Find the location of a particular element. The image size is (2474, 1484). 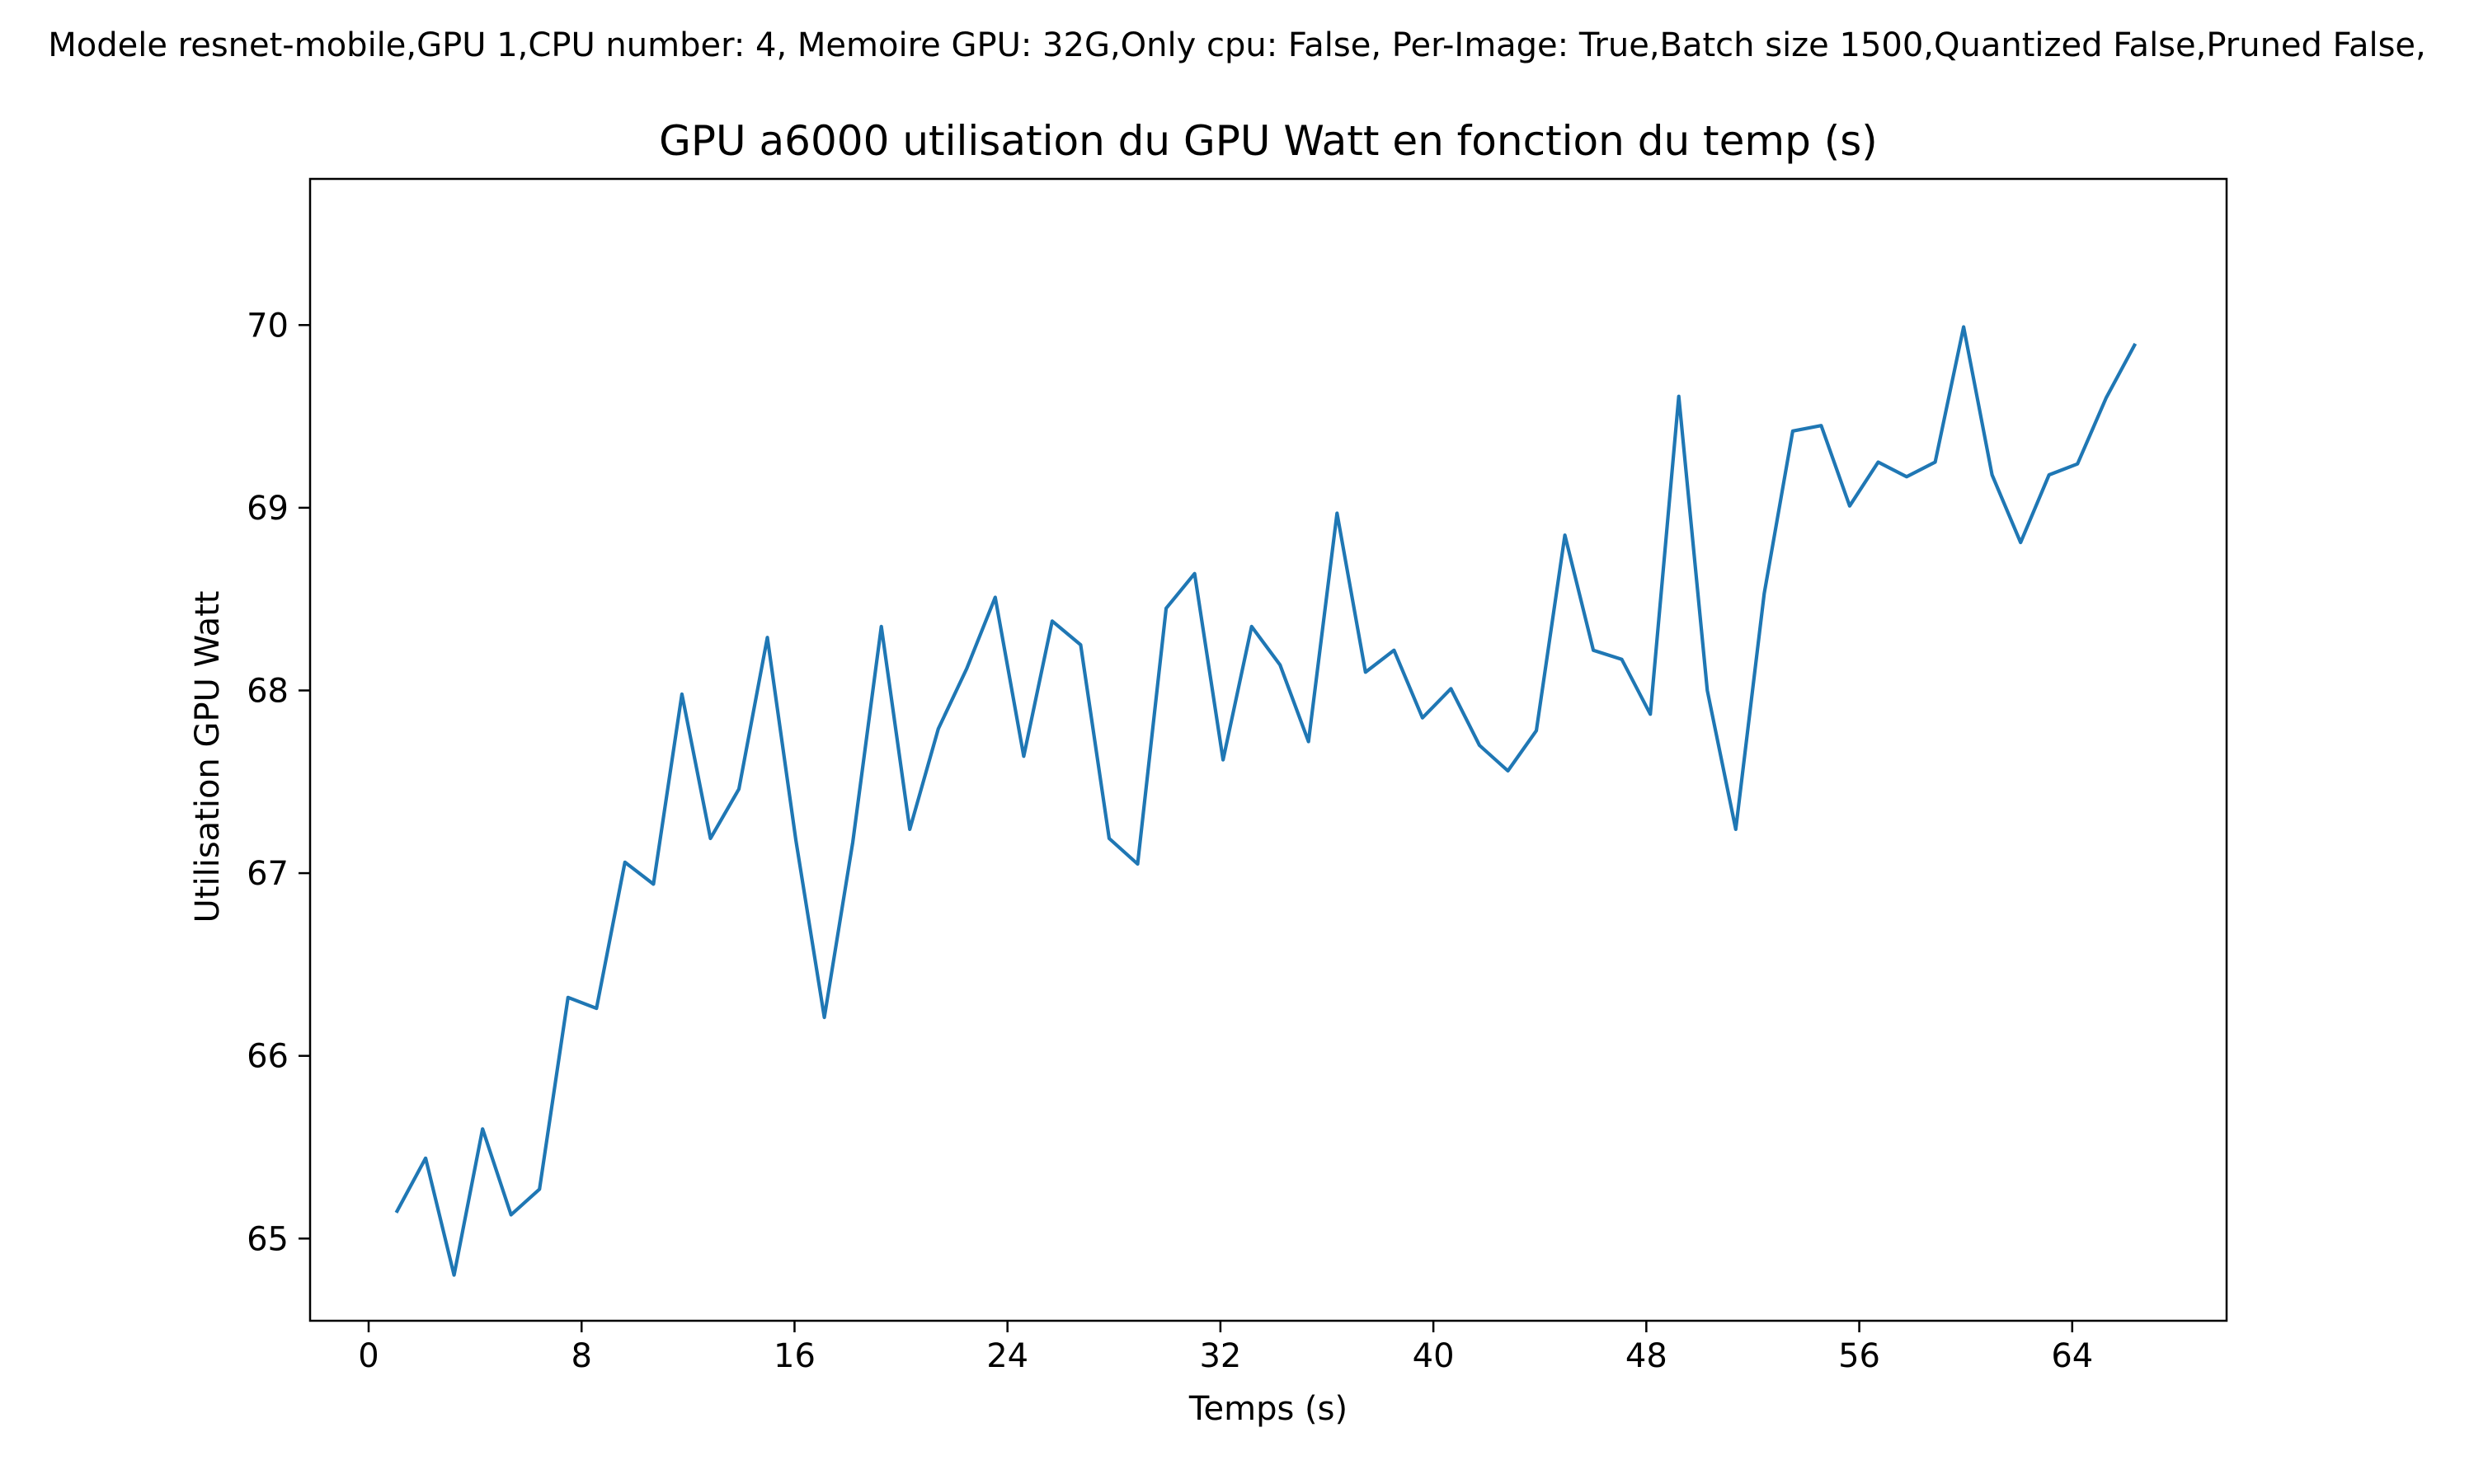

y-tick-label: 70 is located at coordinates (268, 326).